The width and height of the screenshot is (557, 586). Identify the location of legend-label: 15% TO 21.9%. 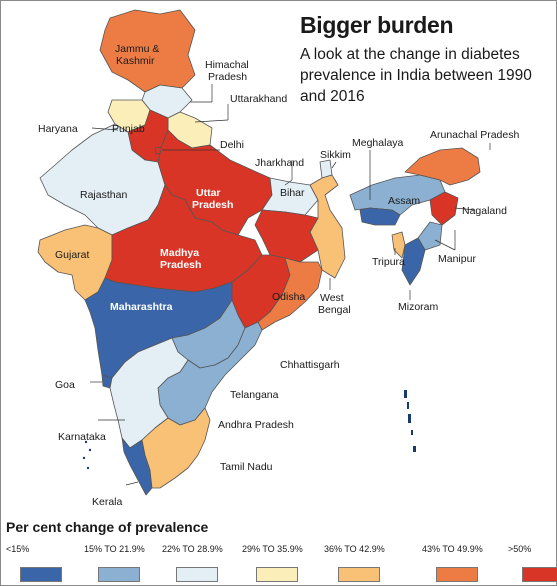
(114, 549).